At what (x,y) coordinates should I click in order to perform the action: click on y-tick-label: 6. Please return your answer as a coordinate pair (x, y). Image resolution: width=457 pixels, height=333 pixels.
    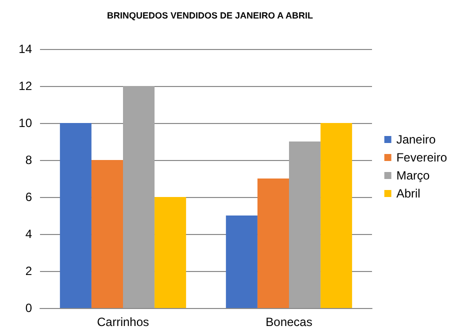
    Looking at the image, I should click on (28, 197).